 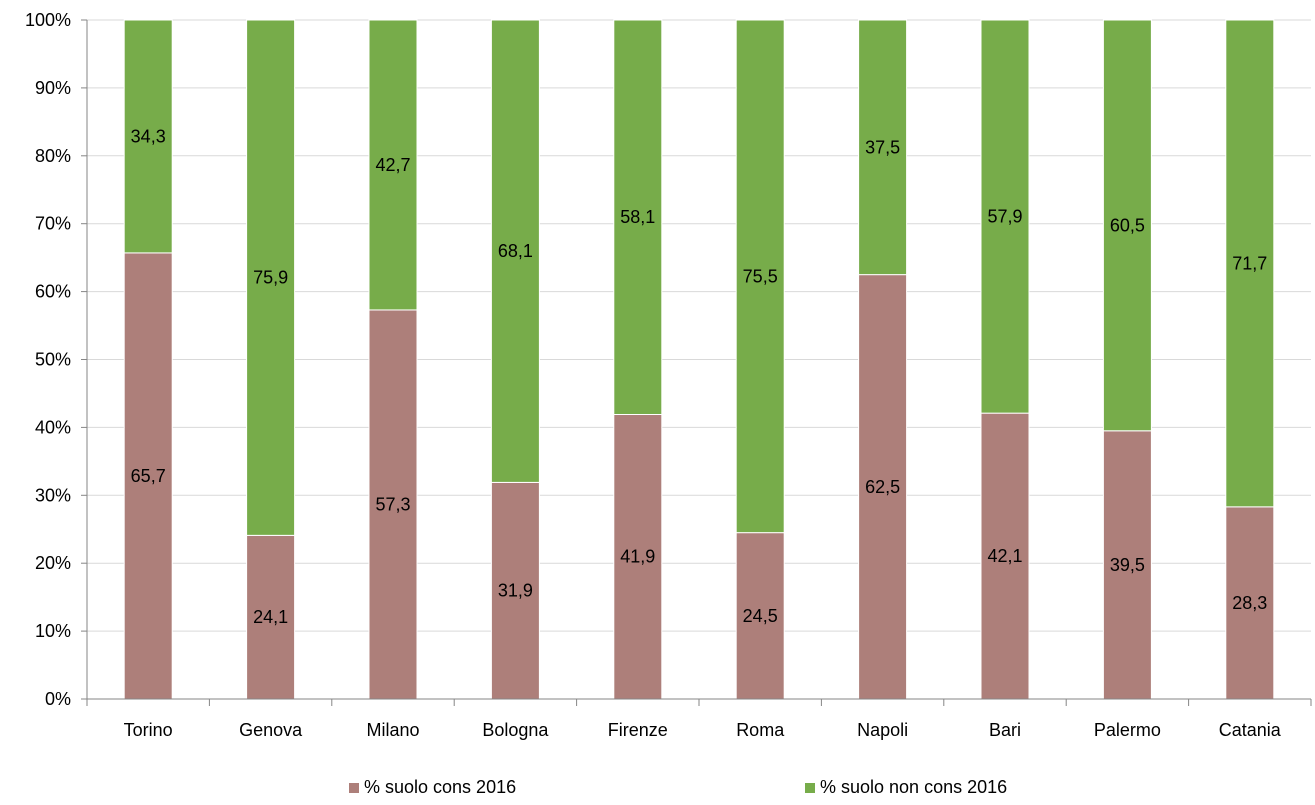 What do you see at coordinates (1127, 565) in the screenshot?
I see `data-label: 39,5` at bounding box center [1127, 565].